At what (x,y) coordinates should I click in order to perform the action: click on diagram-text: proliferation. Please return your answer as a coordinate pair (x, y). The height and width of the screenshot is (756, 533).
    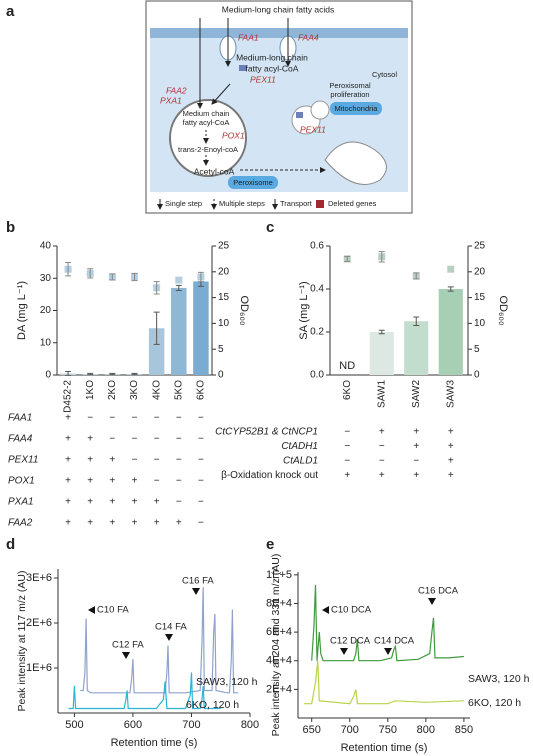
    Looking at the image, I should click on (349, 94).